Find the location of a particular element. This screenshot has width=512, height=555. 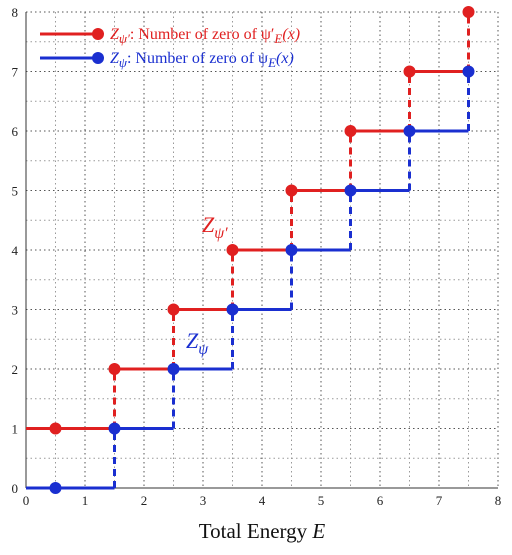

y-tick-label: 7 is located at coordinates (15, 72).